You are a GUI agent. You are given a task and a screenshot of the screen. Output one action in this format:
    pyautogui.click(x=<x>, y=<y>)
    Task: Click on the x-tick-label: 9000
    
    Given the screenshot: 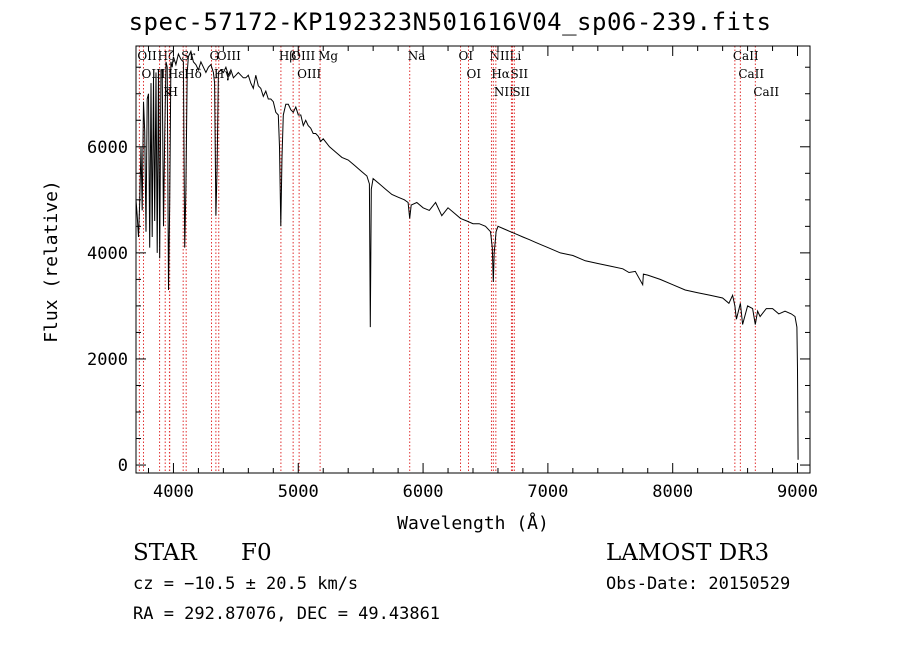 What is the action you would take?
    pyautogui.click(x=797, y=492)
    